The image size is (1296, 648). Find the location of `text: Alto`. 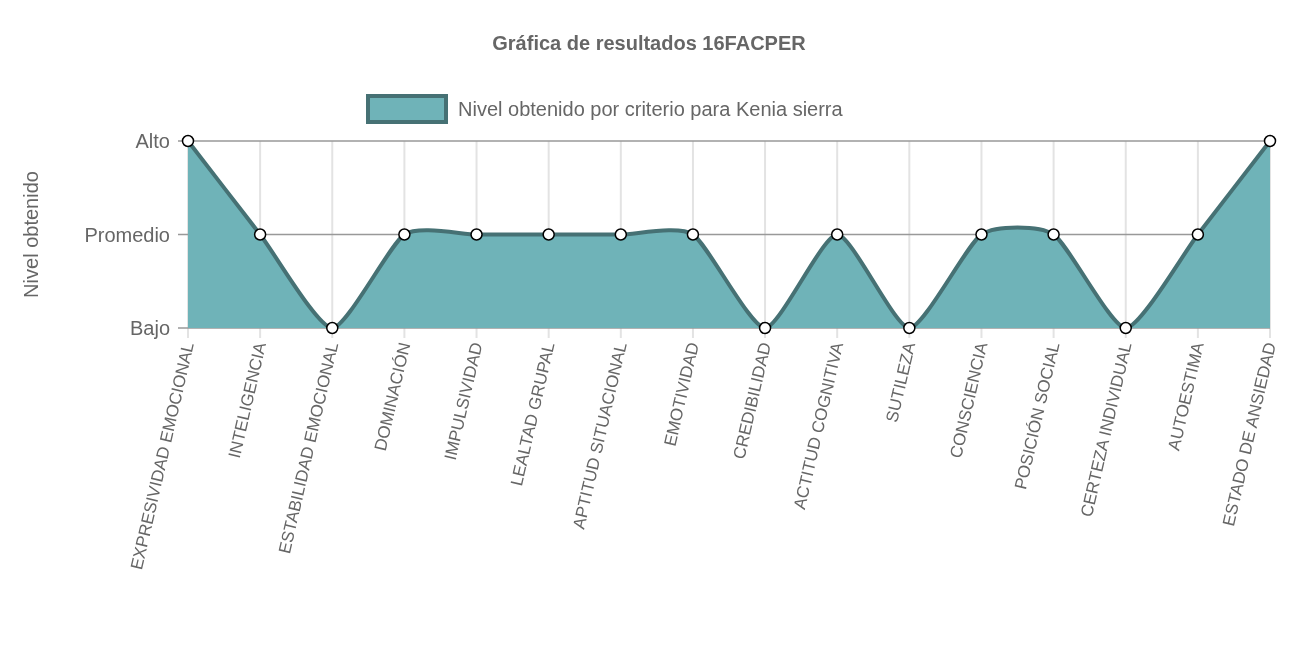

text: Alto is located at coordinates (152, 141).